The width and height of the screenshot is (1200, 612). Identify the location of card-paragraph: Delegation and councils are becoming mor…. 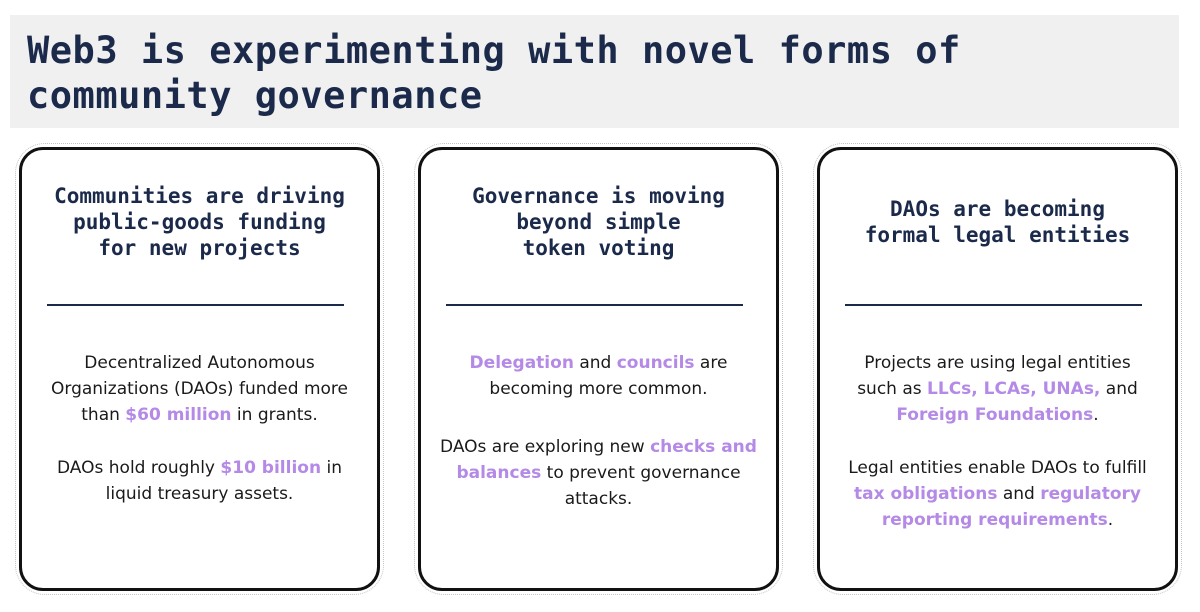
(598, 376).